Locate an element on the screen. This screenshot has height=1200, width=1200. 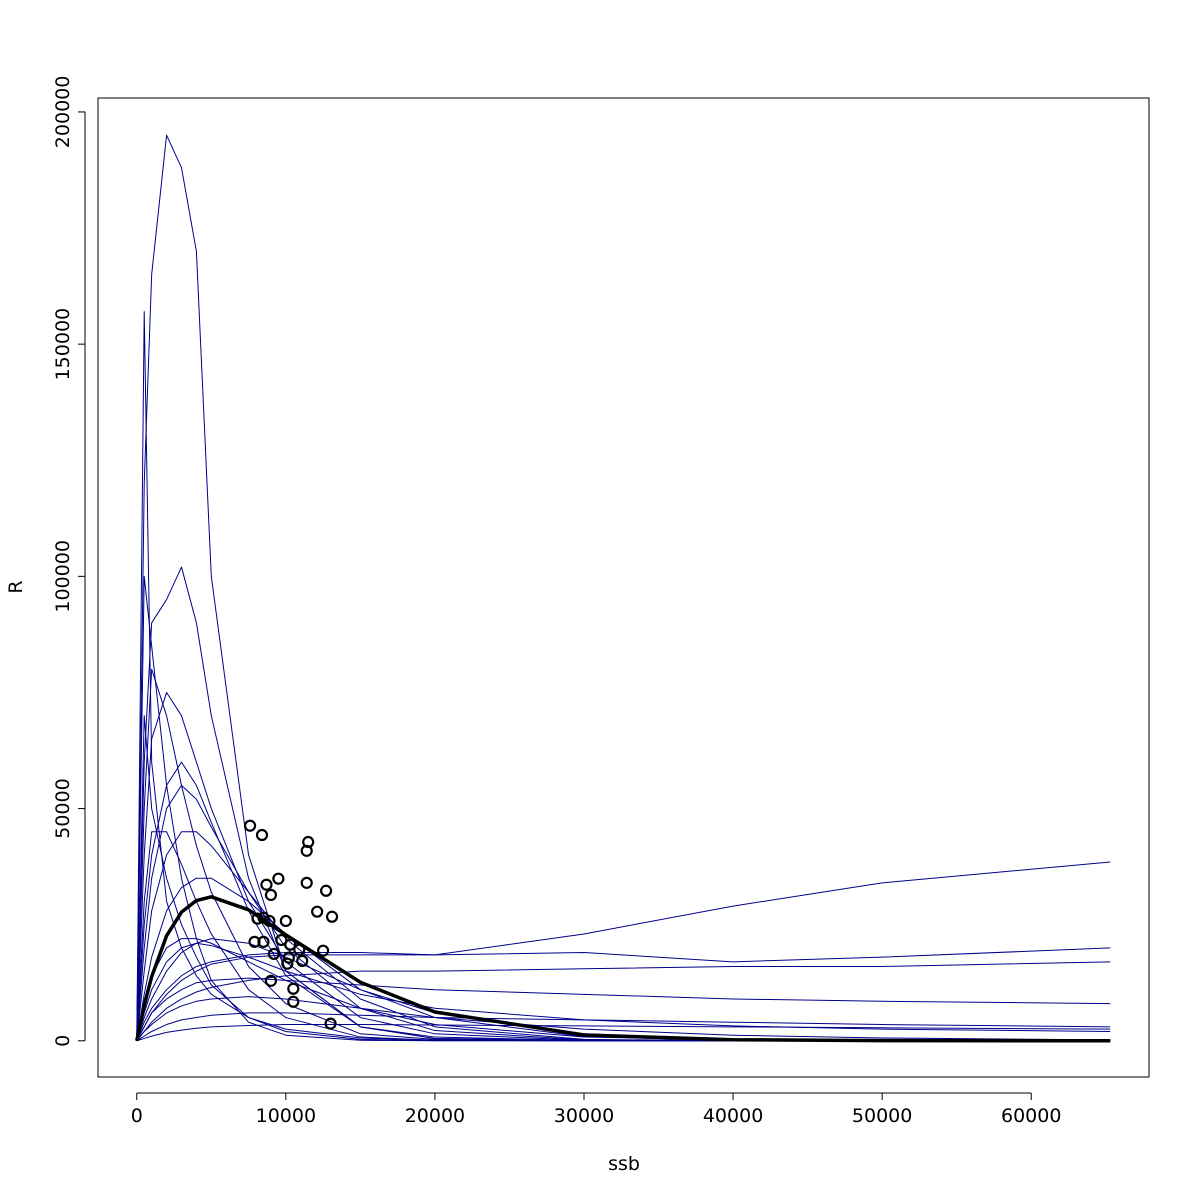
y-tick-label: 150000 is located at coordinates (63, 344).